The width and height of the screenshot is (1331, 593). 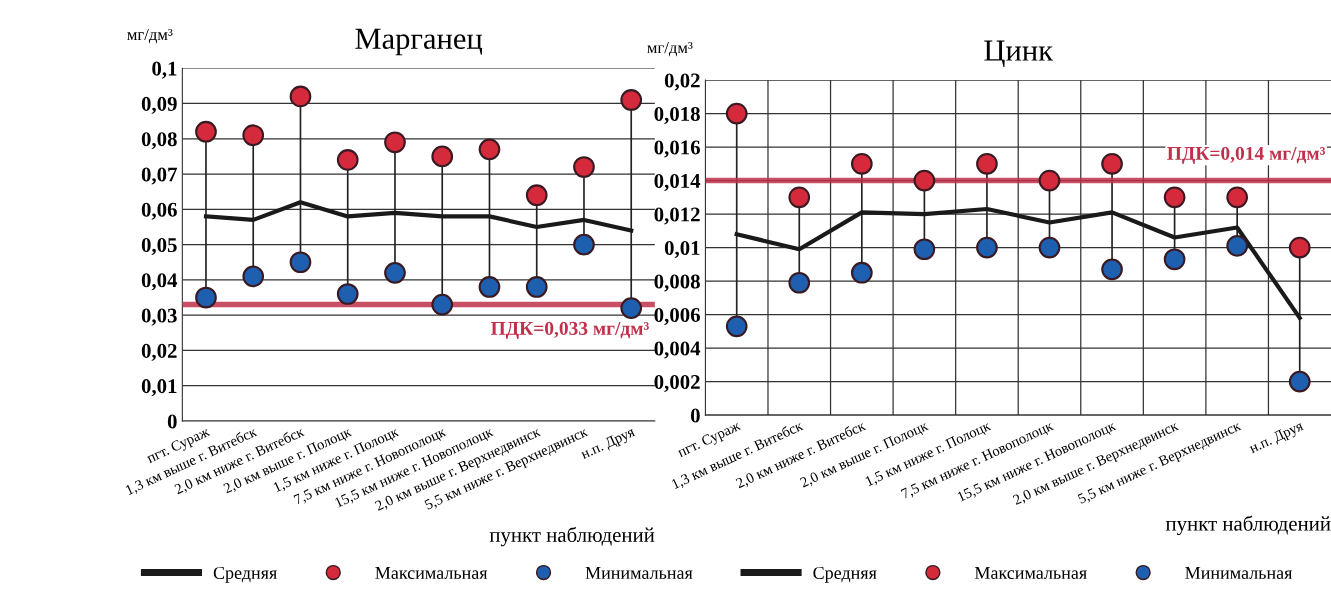 I want to click on y-tick-label: 0,1, so click(x=164, y=70).